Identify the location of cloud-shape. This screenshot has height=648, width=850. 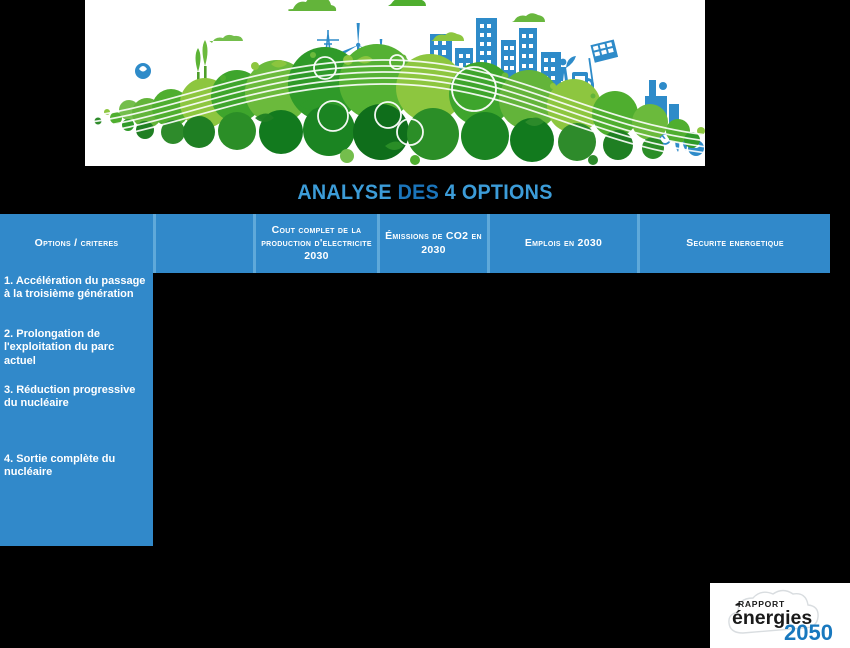
(773, 611).